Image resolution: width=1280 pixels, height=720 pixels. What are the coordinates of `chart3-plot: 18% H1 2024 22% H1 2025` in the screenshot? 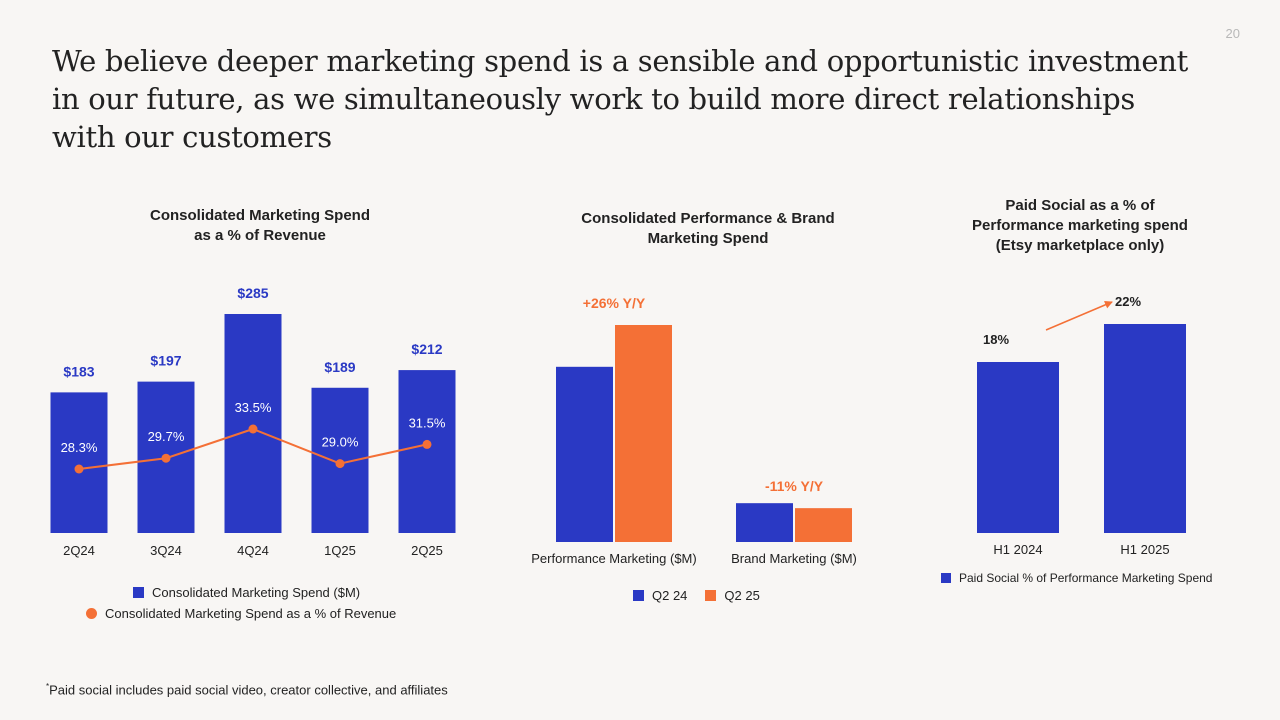 It's located at (1081, 425).